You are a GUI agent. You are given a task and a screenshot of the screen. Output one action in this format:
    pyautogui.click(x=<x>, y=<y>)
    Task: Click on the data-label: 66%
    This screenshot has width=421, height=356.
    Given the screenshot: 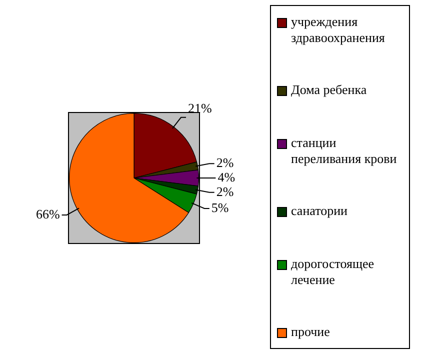 What is the action you would take?
    pyautogui.click(x=48, y=214)
    